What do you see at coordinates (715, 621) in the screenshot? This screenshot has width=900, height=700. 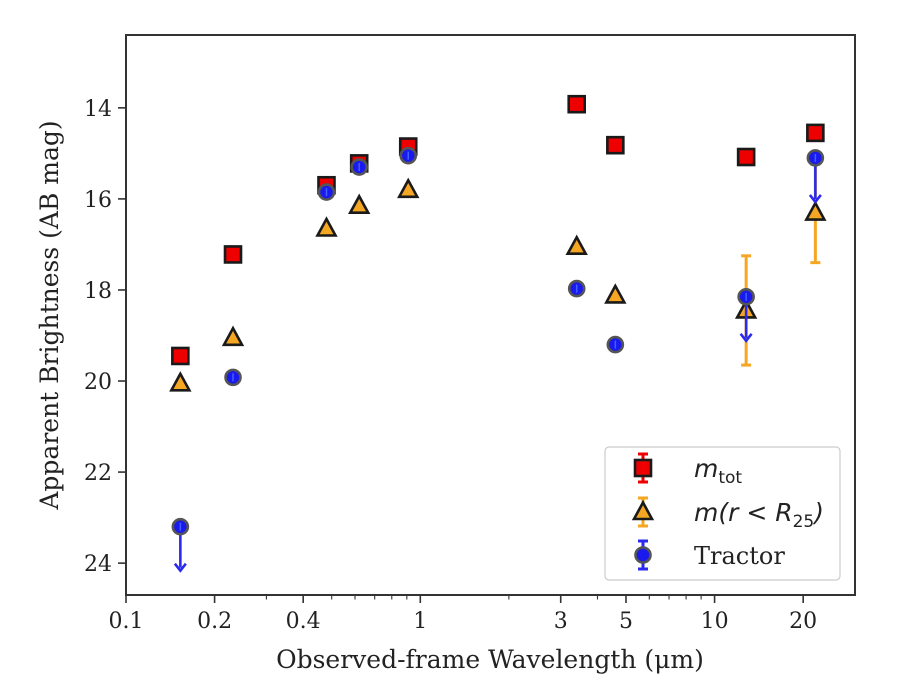 I see `x-tick-label-6: 10` at bounding box center [715, 621].